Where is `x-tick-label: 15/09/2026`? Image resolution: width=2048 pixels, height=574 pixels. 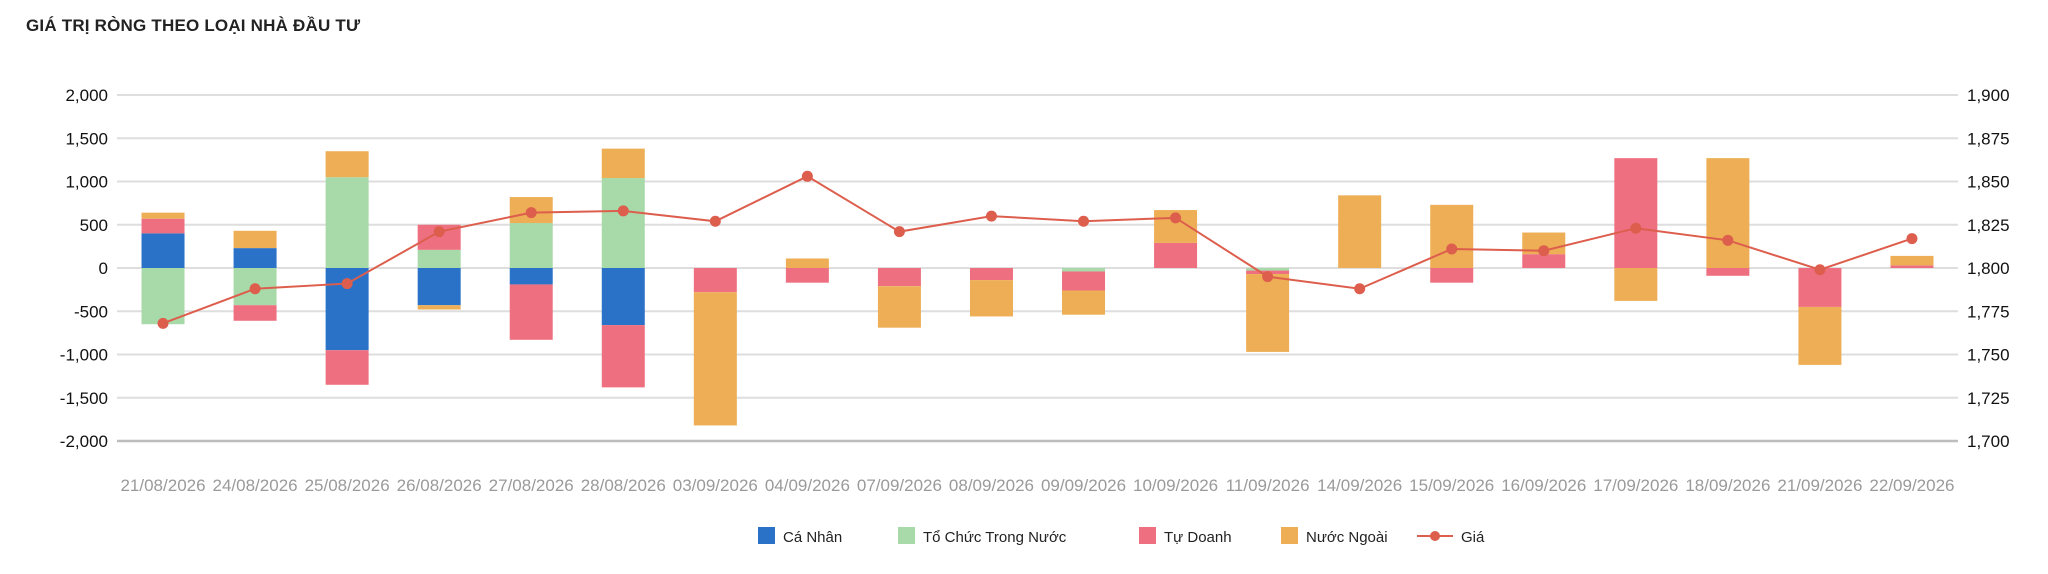
x-tick-label: 15/09/2026 is located at coordinates (1451, 485).